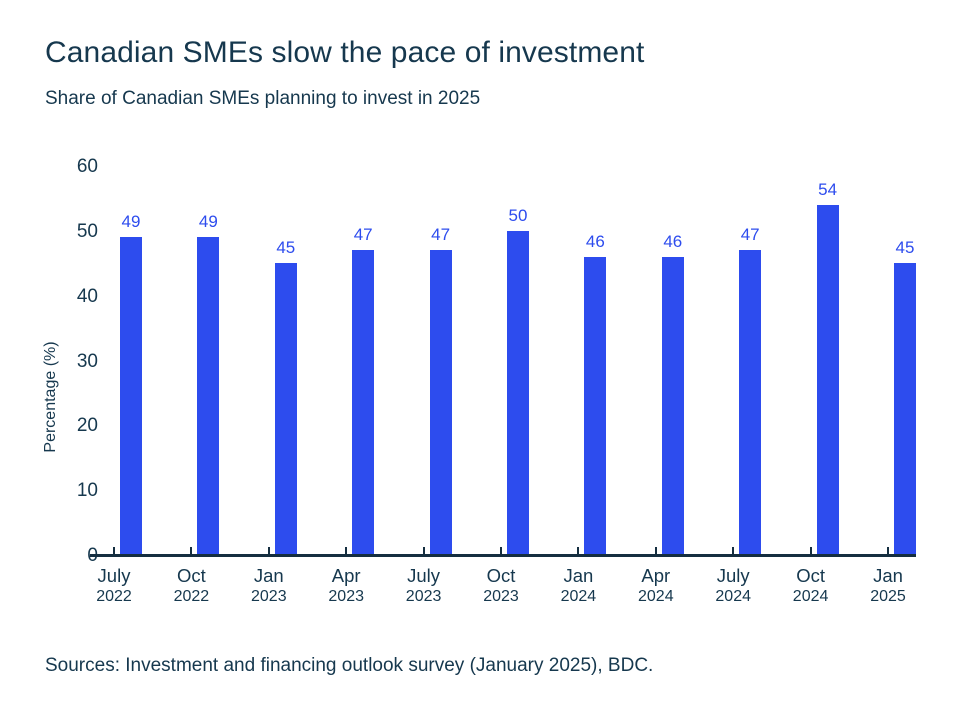 The width and height of the screenshot is (960, 720). I want to click on x-category-label: Jan 2024, so click(578, 586).